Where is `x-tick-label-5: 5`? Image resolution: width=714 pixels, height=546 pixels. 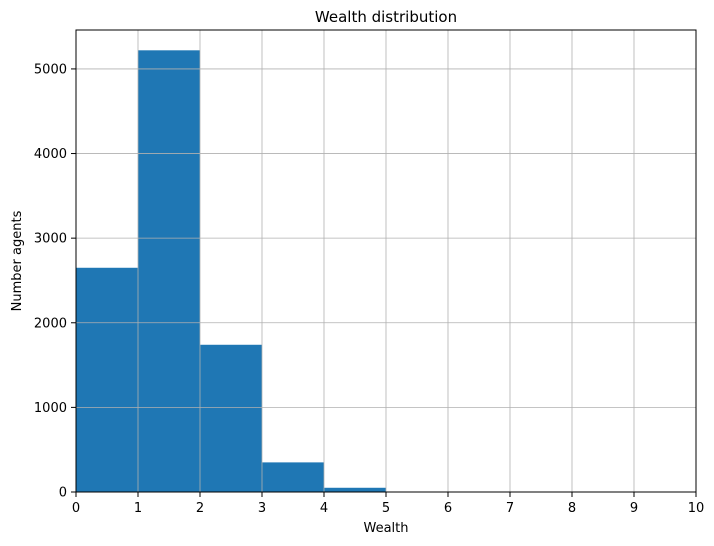
x-tick-label-5: 5 is located at coordinates (386, 508).